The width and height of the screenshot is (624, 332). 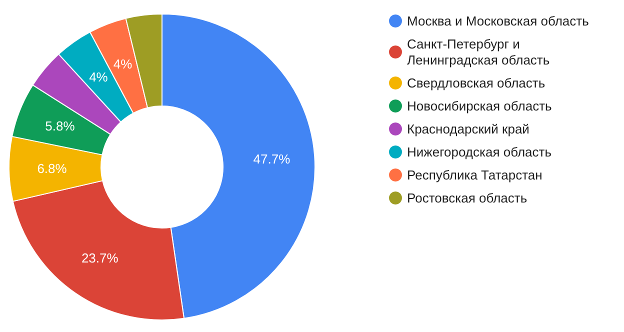 What do you see at coordinates (468, 129) in the screenshot?
I see `legend-label: Краснодарский край` at bounding box center [468, 129].